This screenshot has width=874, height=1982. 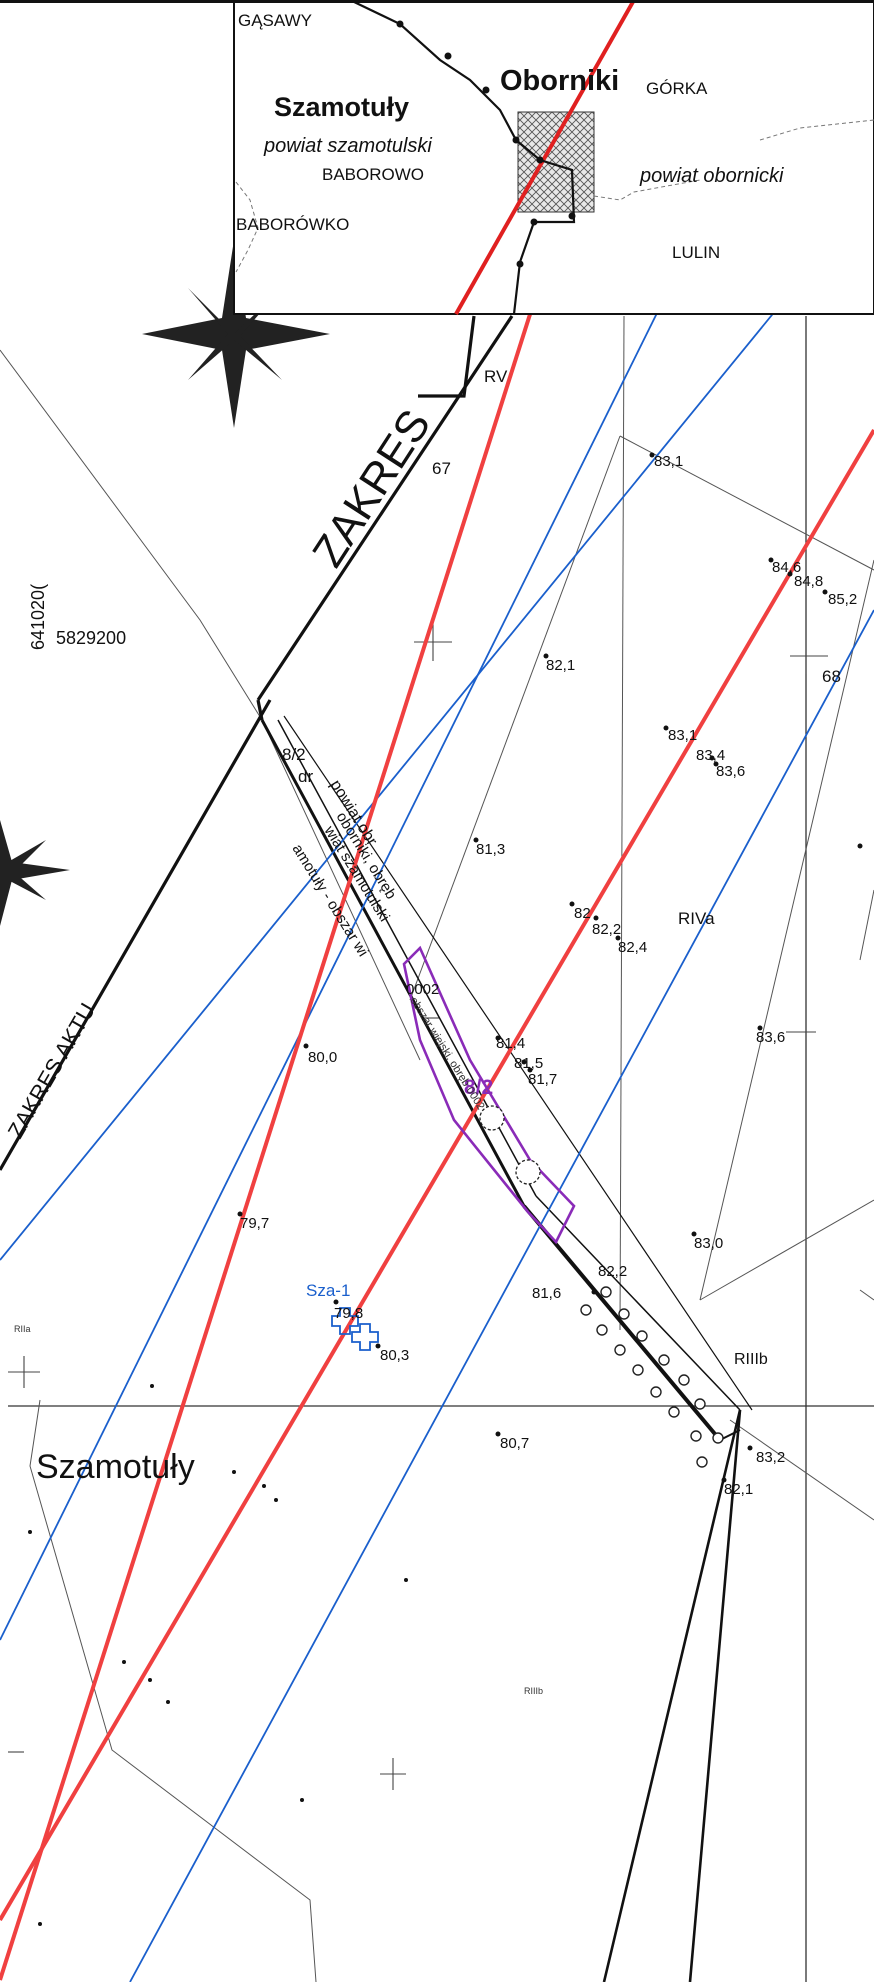 What do you see at coordinates (711, 176) in the screenshot?
I see `inset-powiat-obornicki: powiat obornicki` at bounding box center [711, 176].